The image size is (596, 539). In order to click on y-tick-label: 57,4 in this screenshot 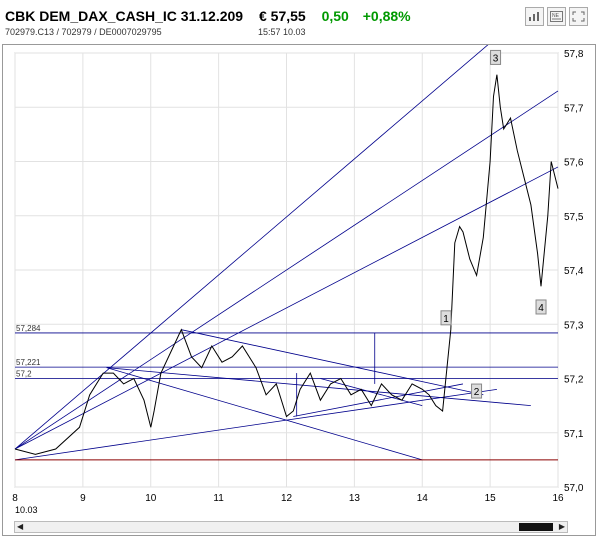, I will do `click(574, 271)`.